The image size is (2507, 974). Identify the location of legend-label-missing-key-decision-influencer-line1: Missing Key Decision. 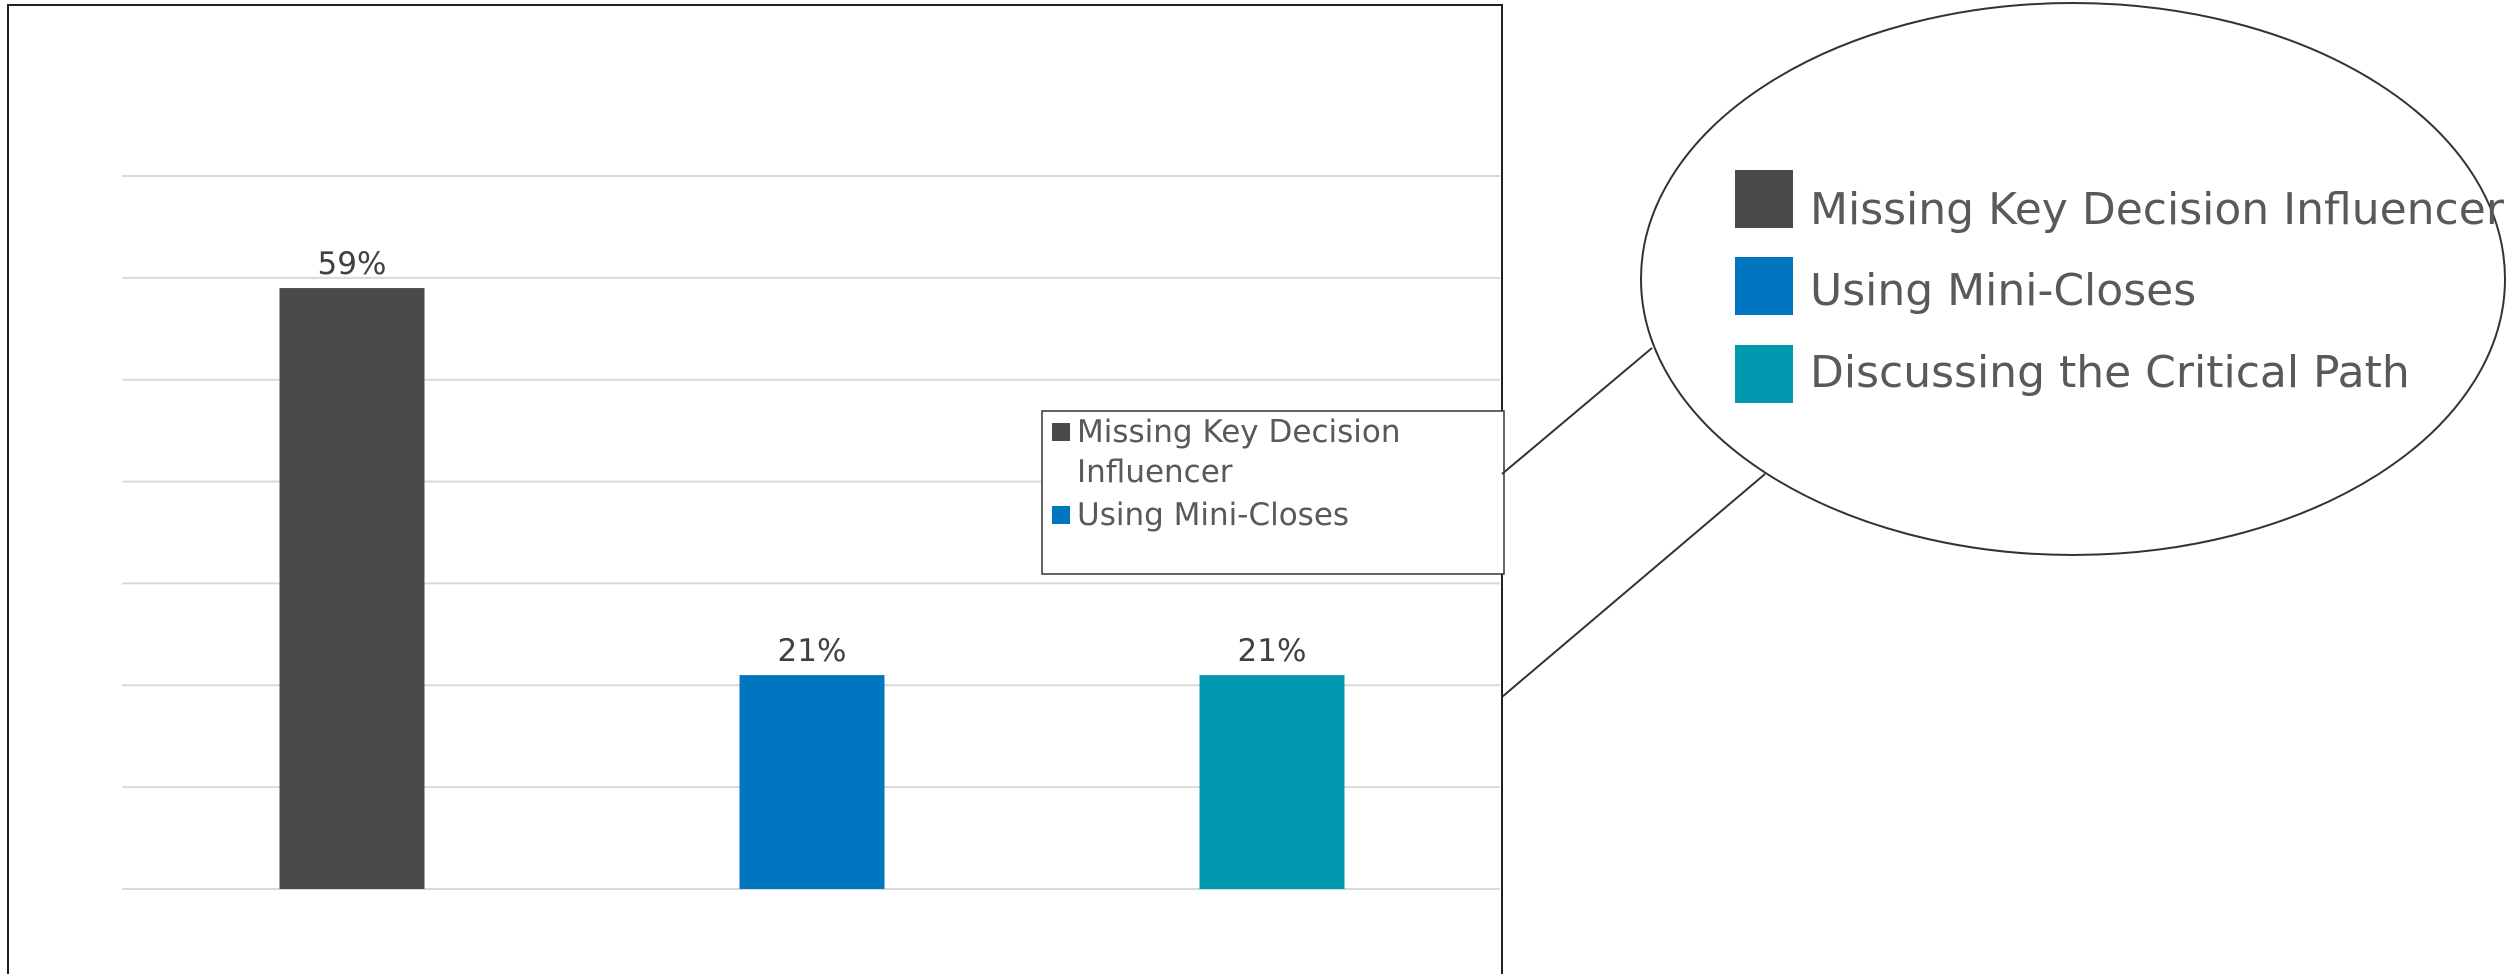
(1239, 432).